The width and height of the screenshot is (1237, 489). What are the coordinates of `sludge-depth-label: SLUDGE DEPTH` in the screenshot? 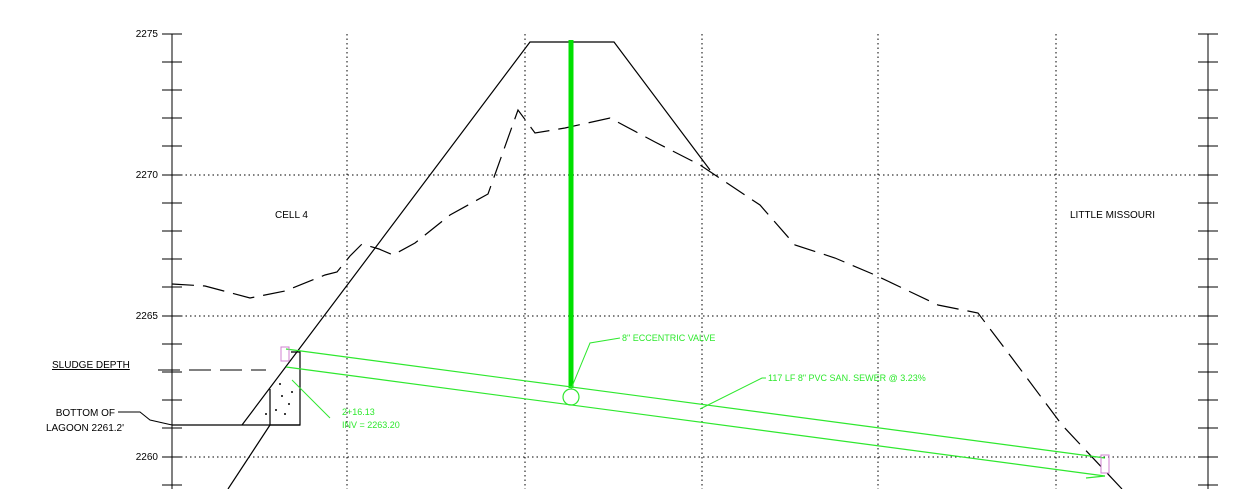 It's located at (91, 365).